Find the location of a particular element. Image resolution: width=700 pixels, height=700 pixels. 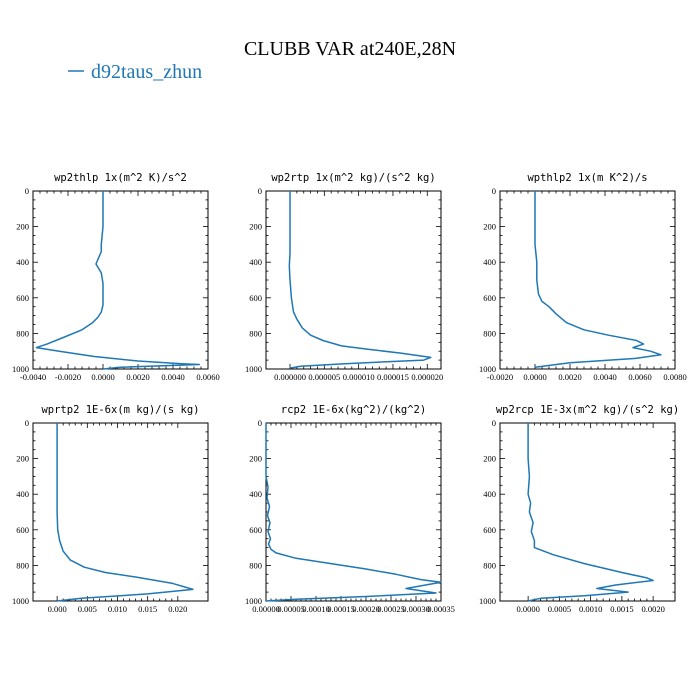

x-tick-label: -0.0040 is located at coordinates (33, 377).